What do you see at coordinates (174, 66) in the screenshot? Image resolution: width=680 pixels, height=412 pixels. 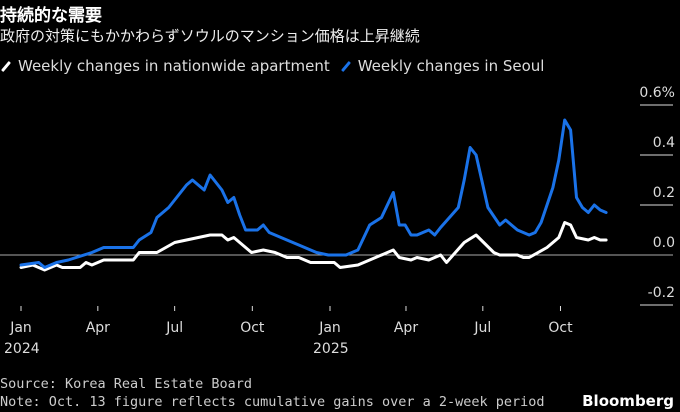 I see `legend-label-nationwide: Weekly changes in nationwide apartment` at bounding box center [174, 66].